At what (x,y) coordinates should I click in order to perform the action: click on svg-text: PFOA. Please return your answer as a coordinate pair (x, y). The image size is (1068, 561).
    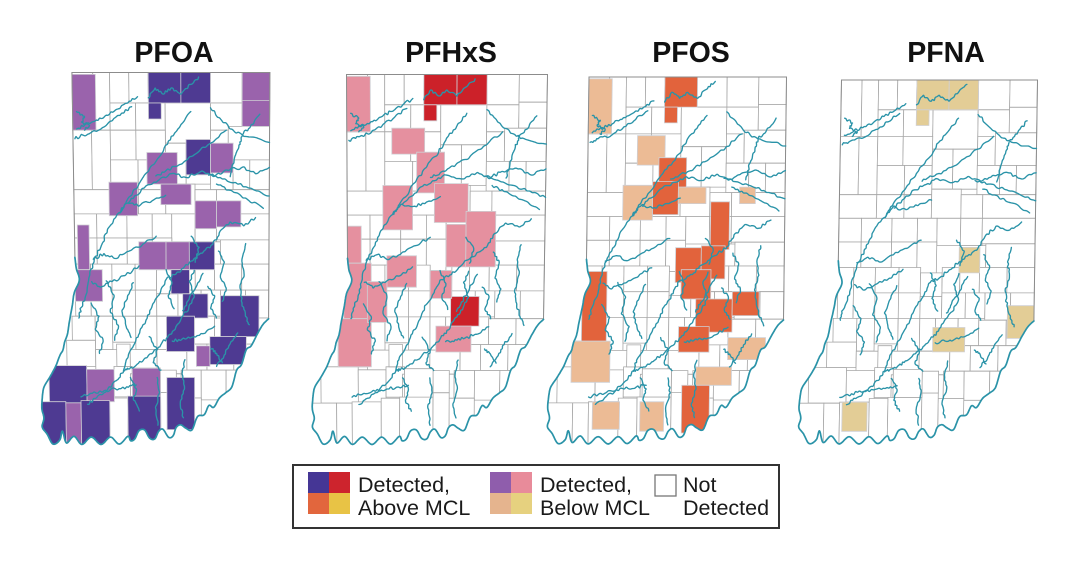
    Looking at the image, I should click on (173, 53).